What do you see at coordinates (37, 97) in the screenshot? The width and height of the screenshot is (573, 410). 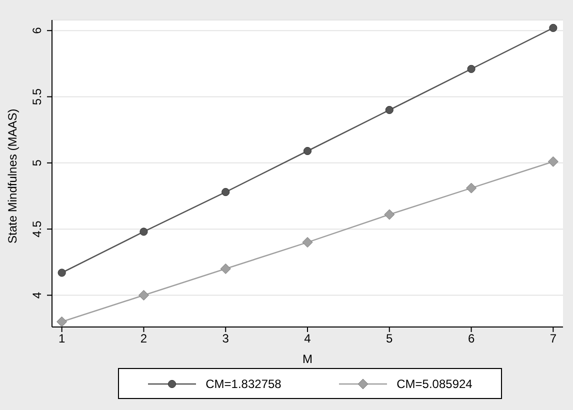 I see `y-tick-label: 5.5` at bounding box center [37, 97].